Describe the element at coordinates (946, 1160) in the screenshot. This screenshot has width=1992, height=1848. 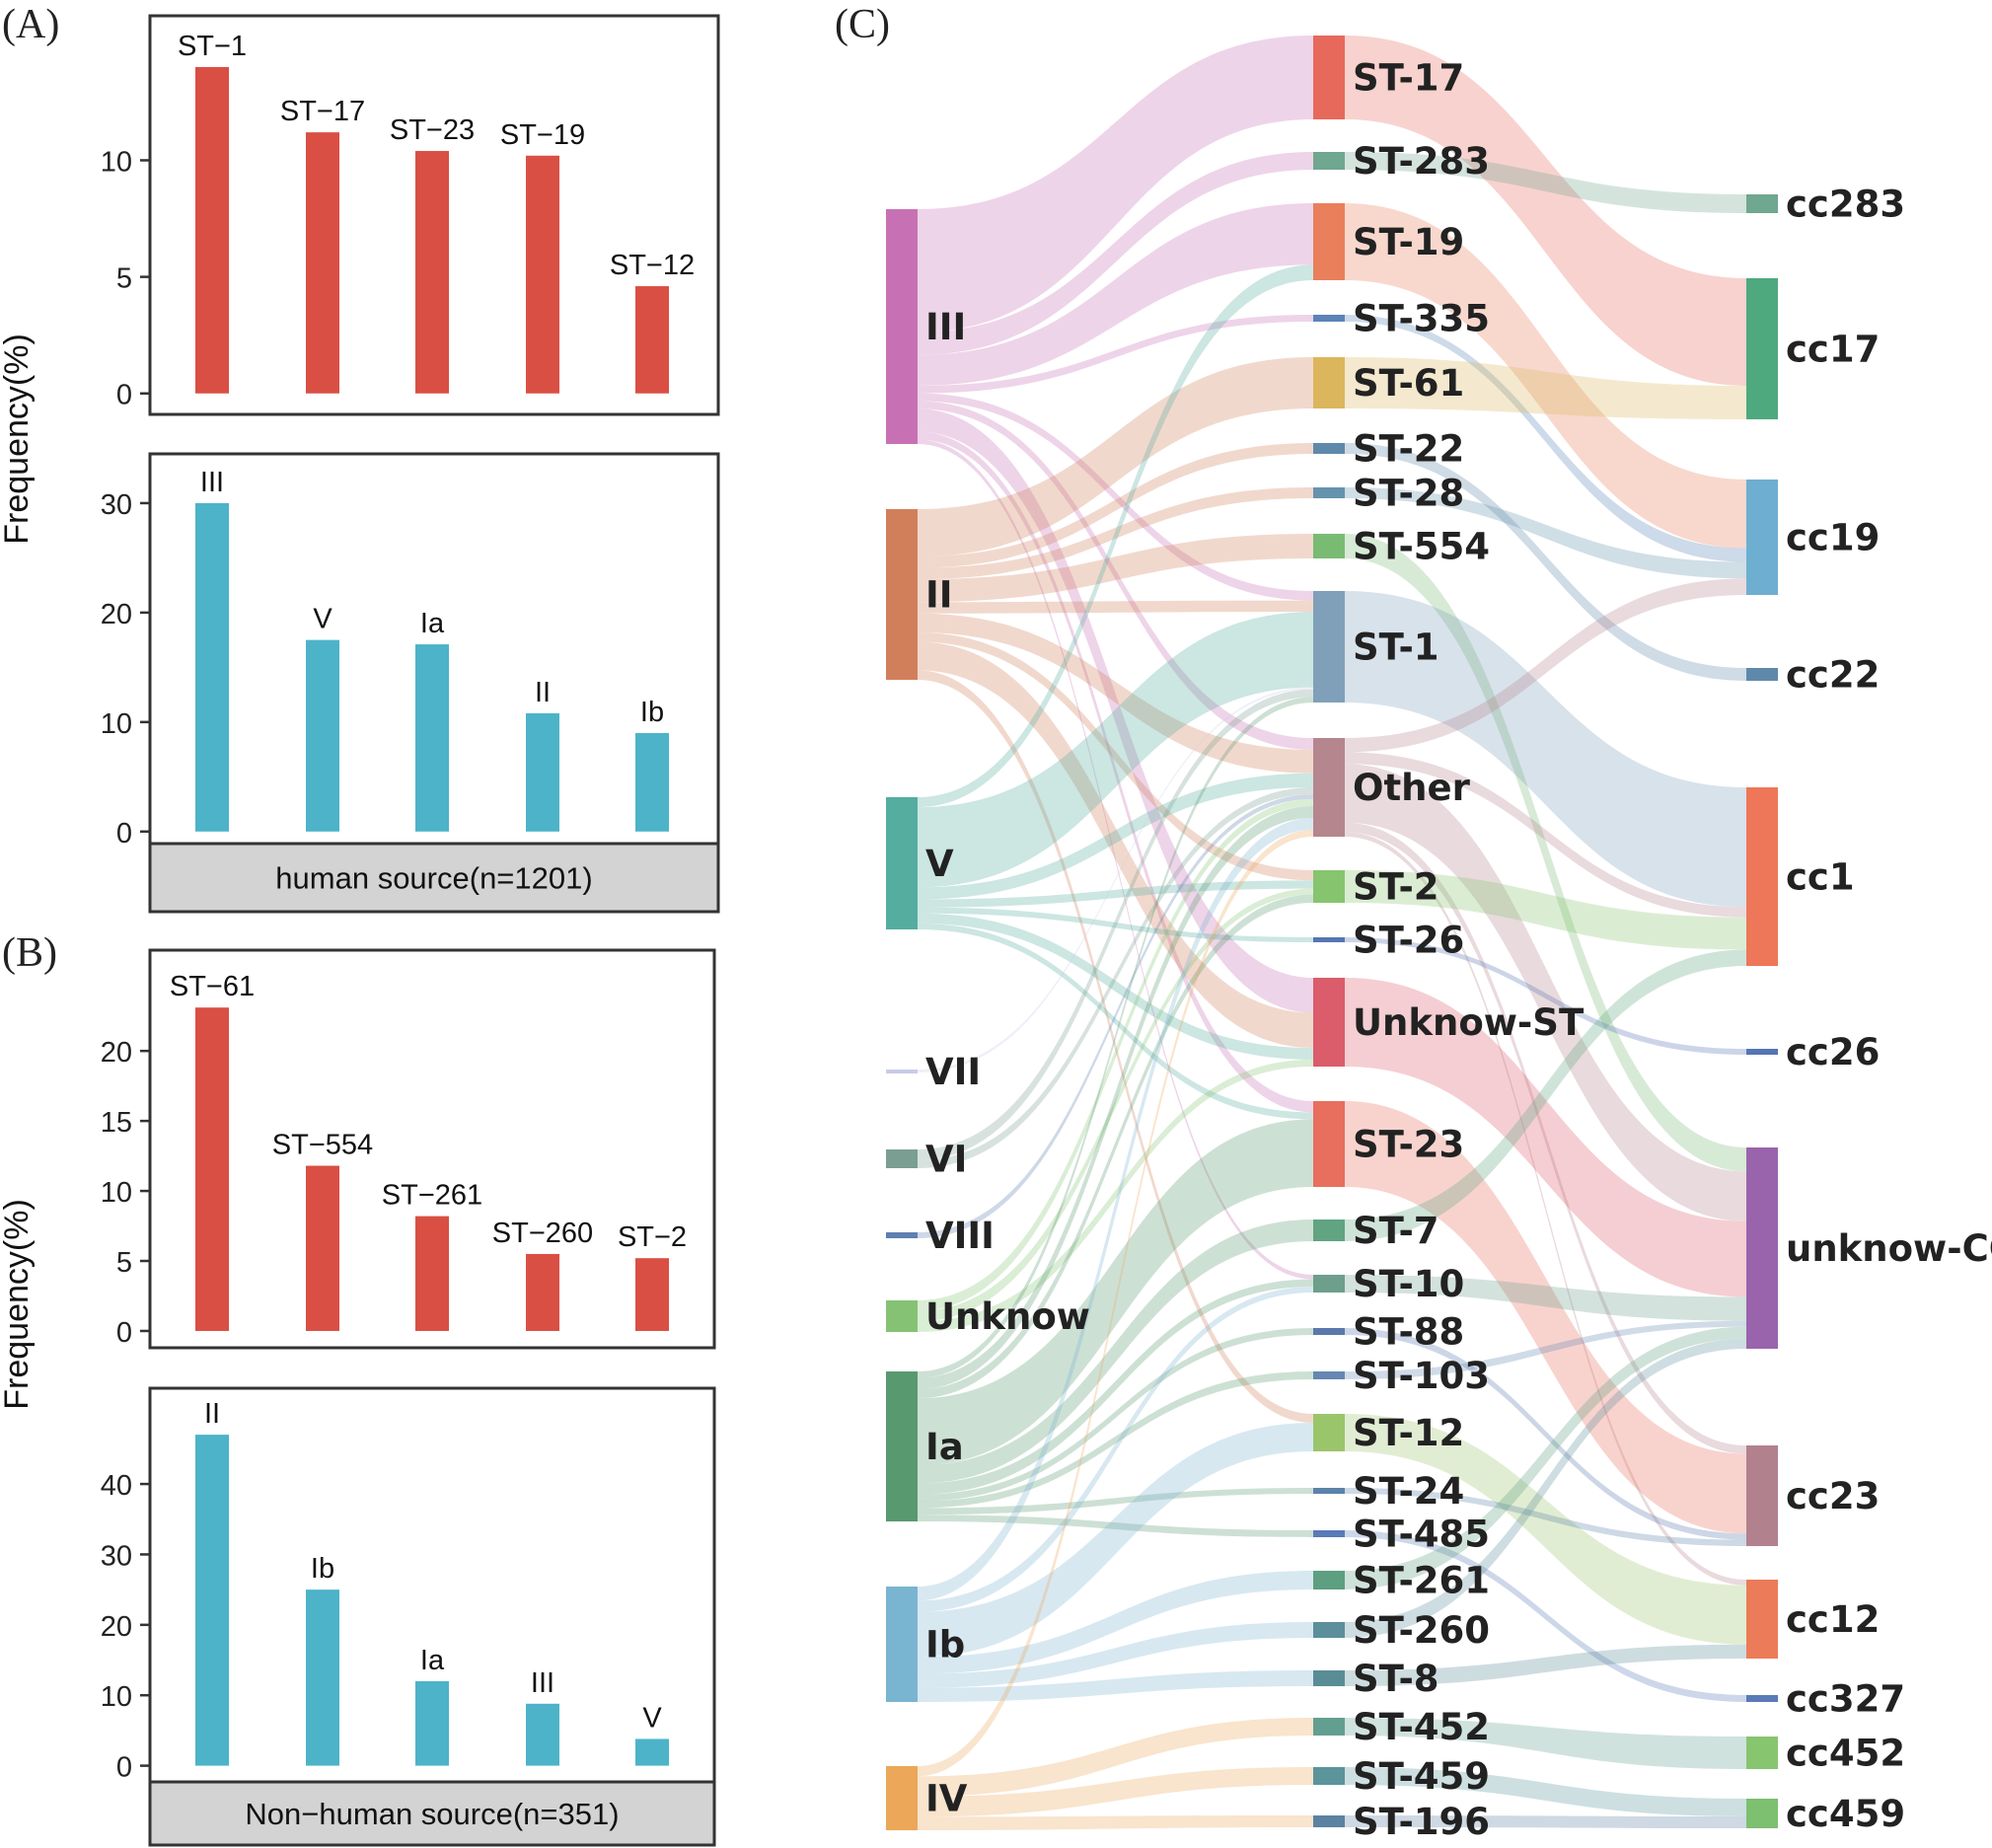
I see `sankey-node-label: VI` at that location.